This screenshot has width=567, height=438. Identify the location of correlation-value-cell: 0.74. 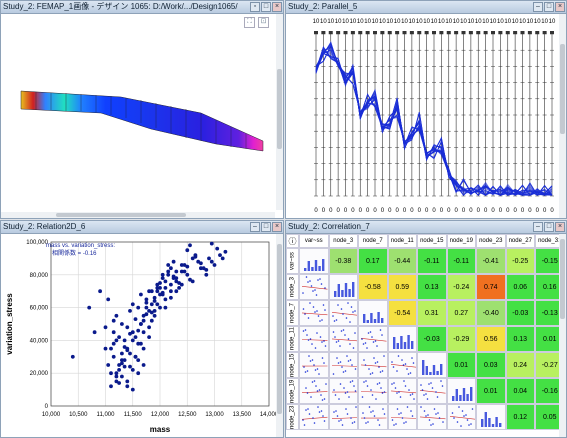
(491, 287).